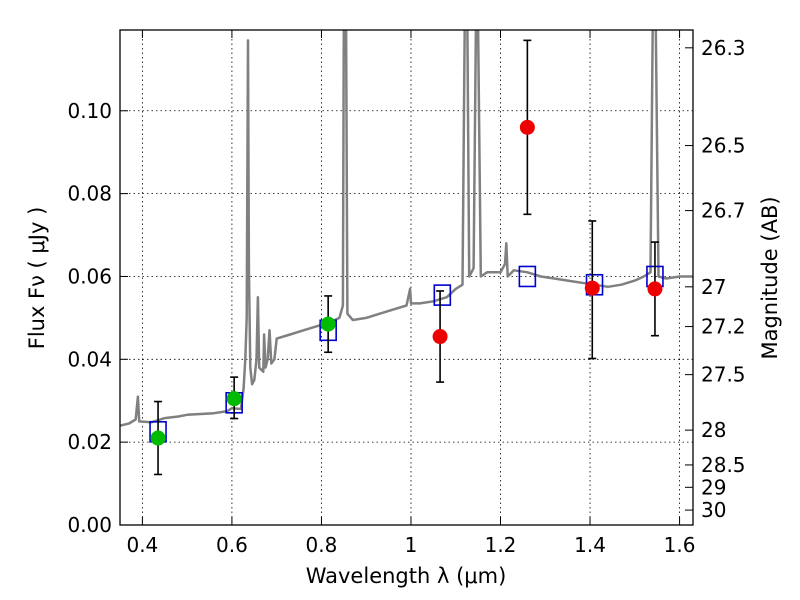  I want to click on x-tick-label: 1.4, so click(590, 545).